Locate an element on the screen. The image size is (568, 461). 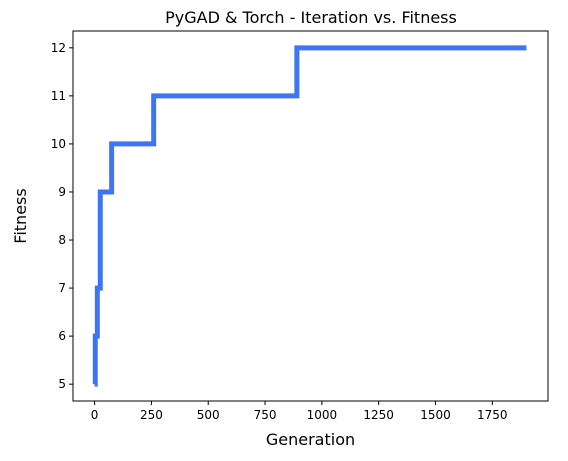
x-tick-label-0: 0 is located at coordinates (95, 415).